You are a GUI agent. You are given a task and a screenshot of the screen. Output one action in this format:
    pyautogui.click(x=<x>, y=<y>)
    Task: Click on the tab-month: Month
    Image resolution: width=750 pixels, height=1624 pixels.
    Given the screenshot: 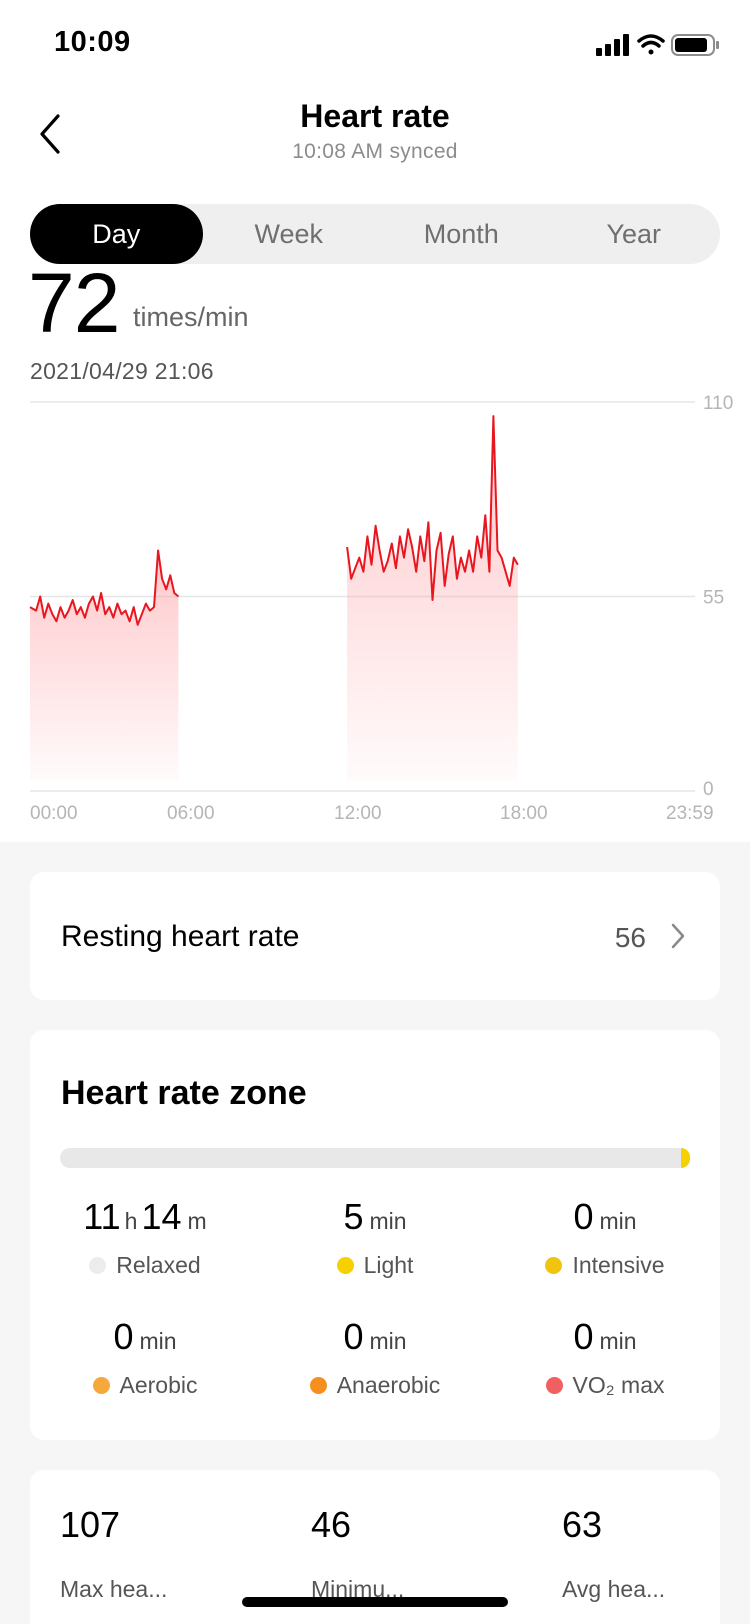 What is the action you would take?
    pyautogui.click(x=461, y=233)
    